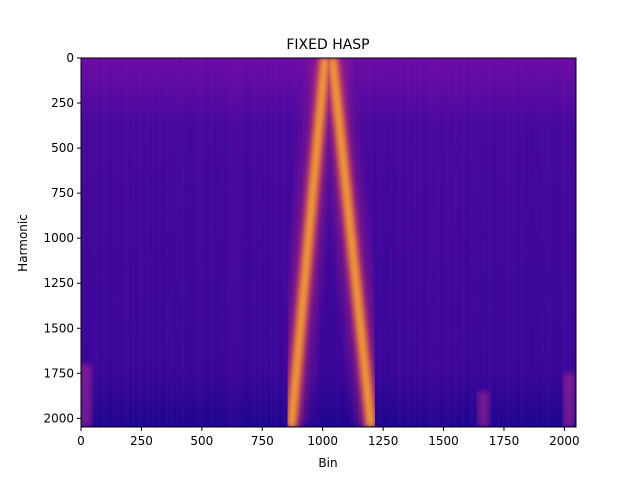 The width and height of the screenshot is (640, 480). I want to click on y-tick-label: 0, so click(70, 58).